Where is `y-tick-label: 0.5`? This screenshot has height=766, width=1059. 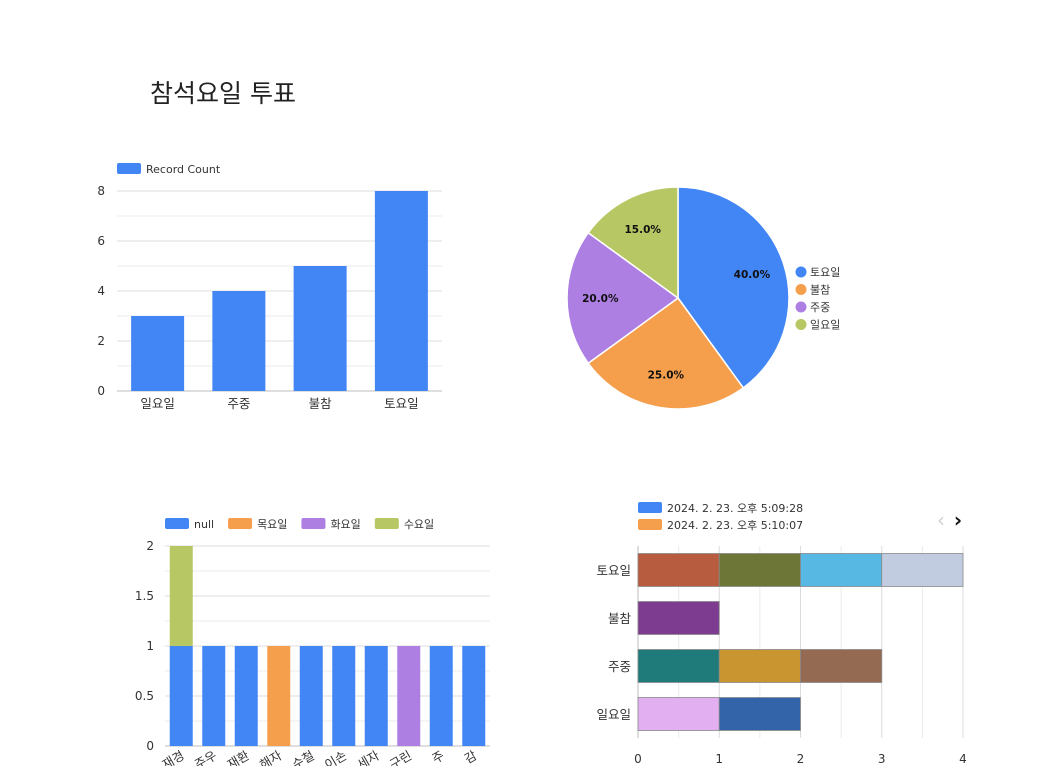 y-tick-label: 0.5 is located at coordinates (144, 696).